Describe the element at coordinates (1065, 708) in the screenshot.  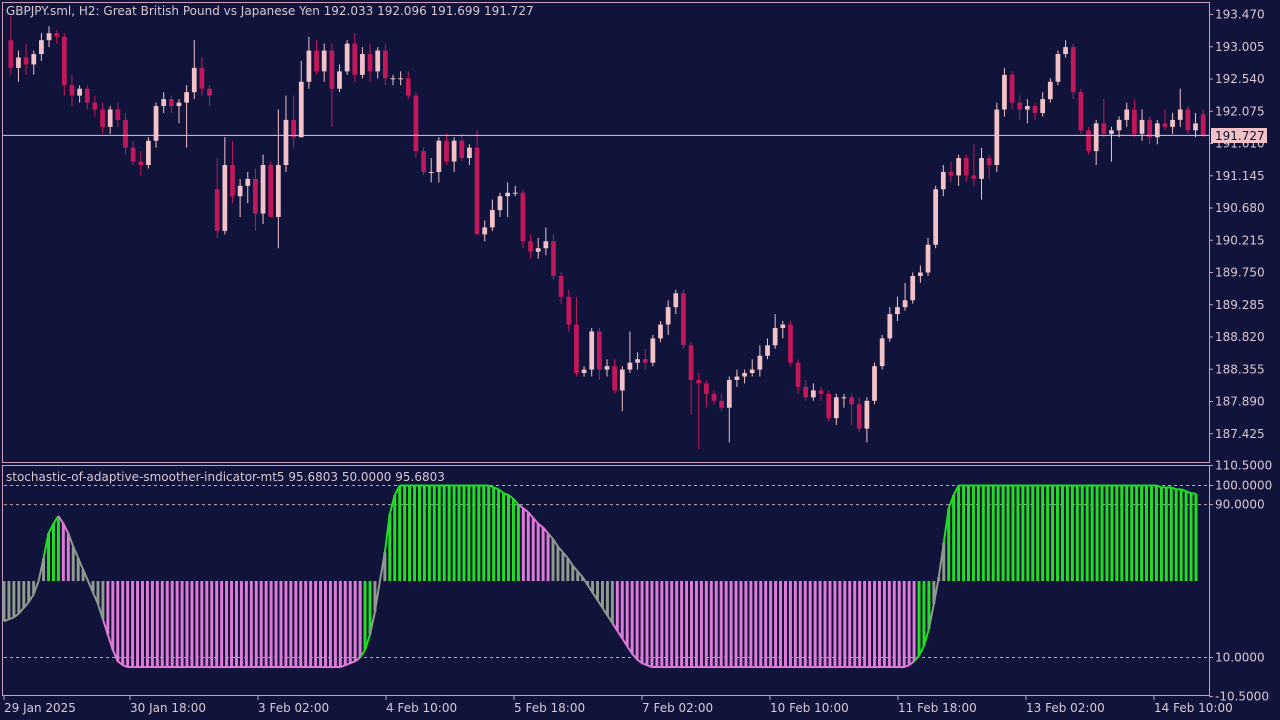
I see `time-tick-label: 13 Feb 02:00` at that location.